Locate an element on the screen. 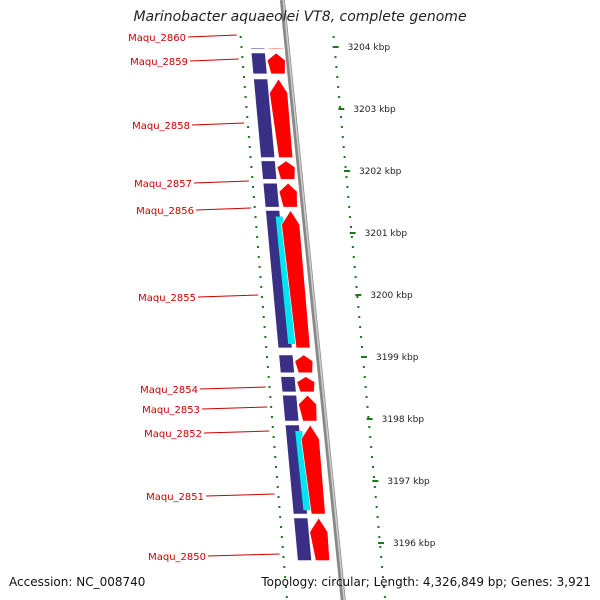 The height and width of the screenshot is (600, 600). scale-label: 3204 kbp is located at coordinates (369, 48).